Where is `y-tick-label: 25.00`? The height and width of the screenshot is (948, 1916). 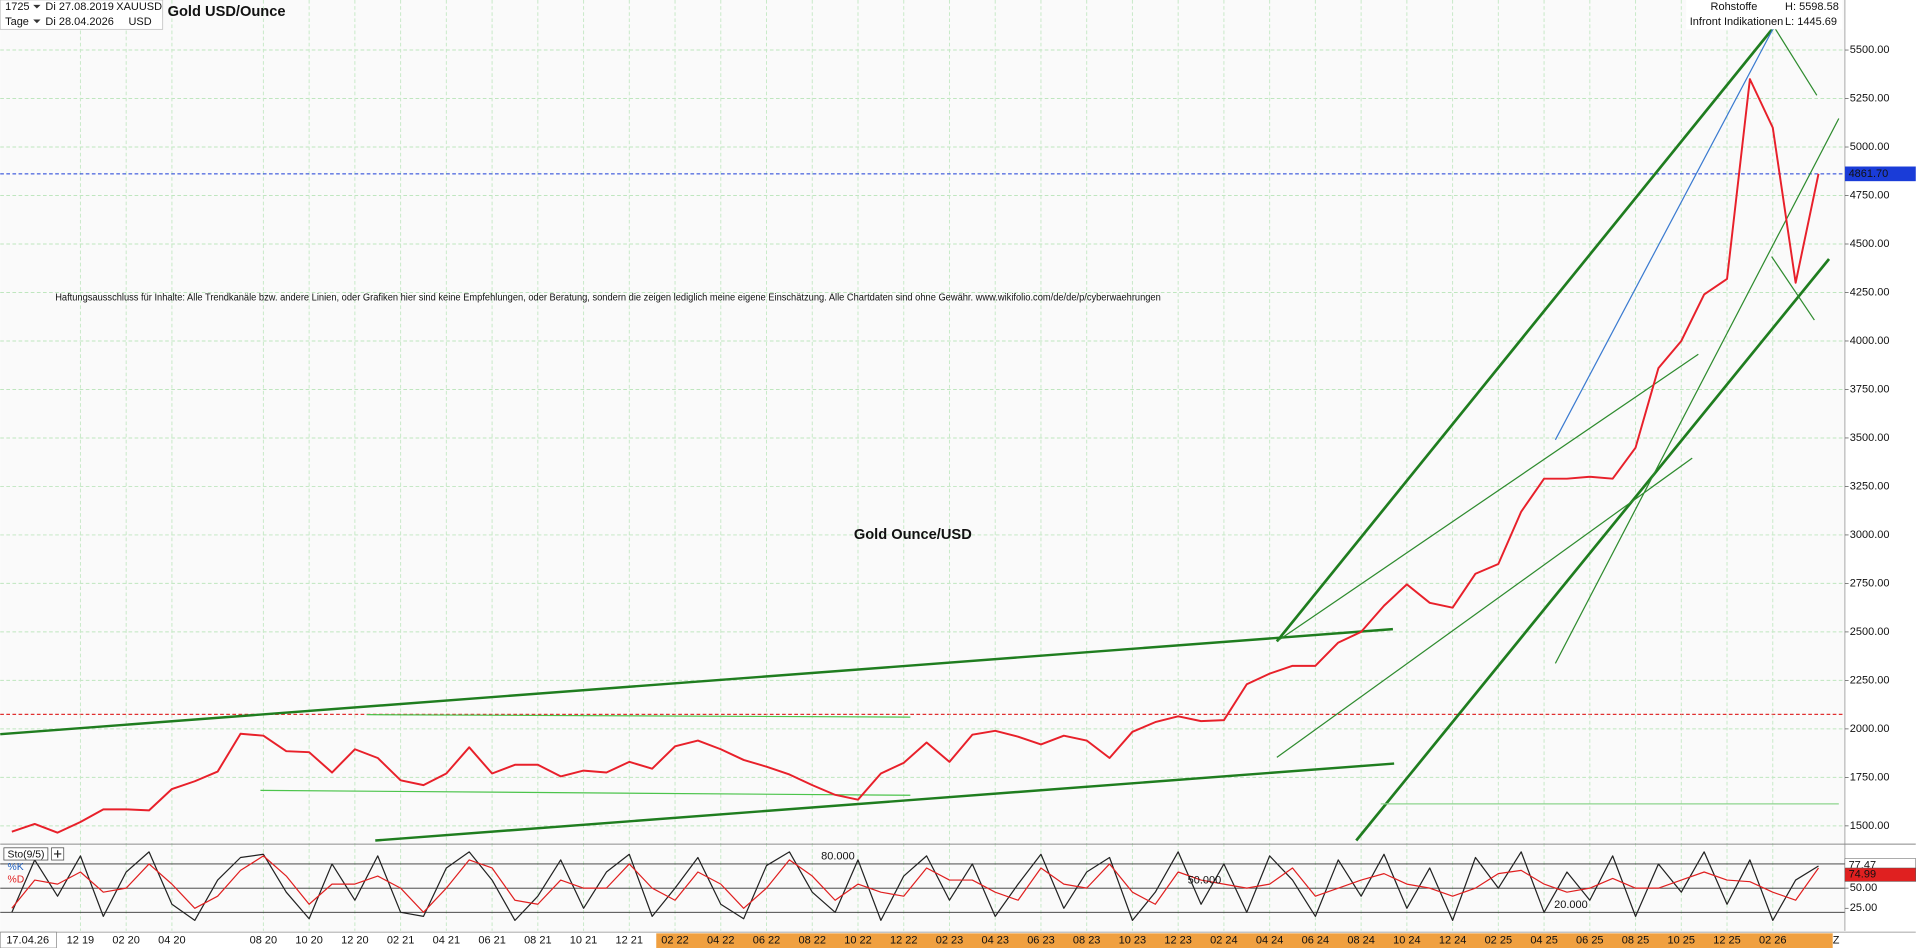 y-tick-label: 25.00 is located at coordinates (1864, 908).